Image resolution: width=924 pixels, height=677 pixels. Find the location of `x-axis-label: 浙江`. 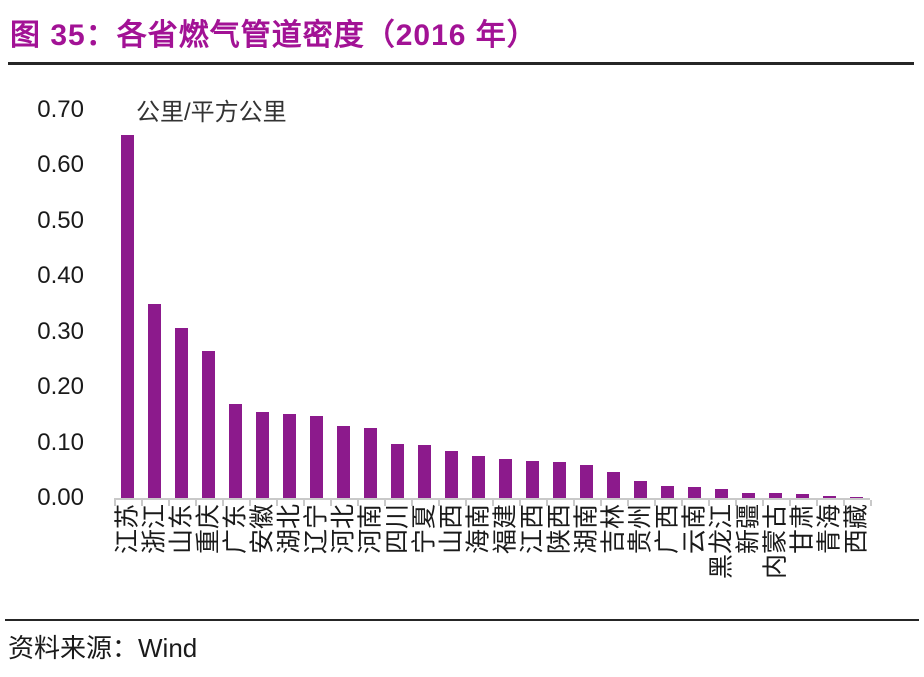

x-axis-label: 浙江 is located at coordinates (154, 529).